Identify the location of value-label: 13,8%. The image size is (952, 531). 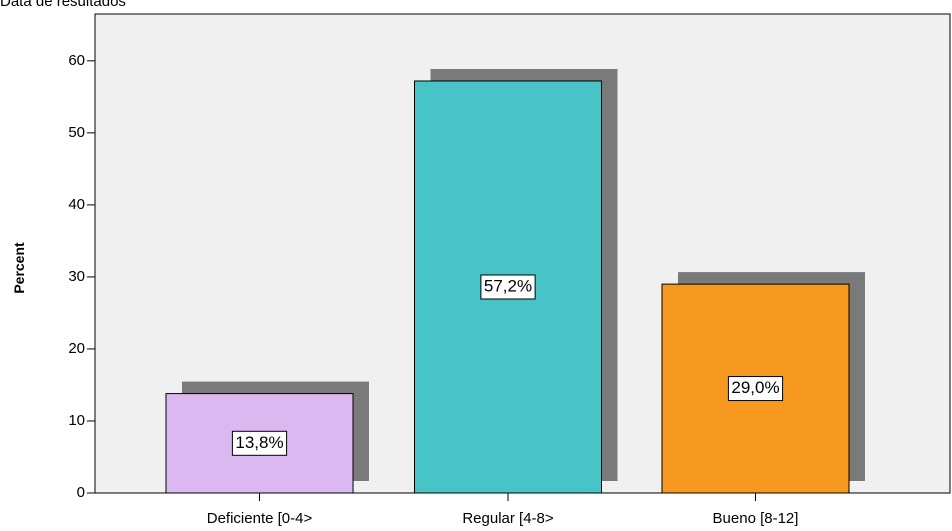
(259, 442).